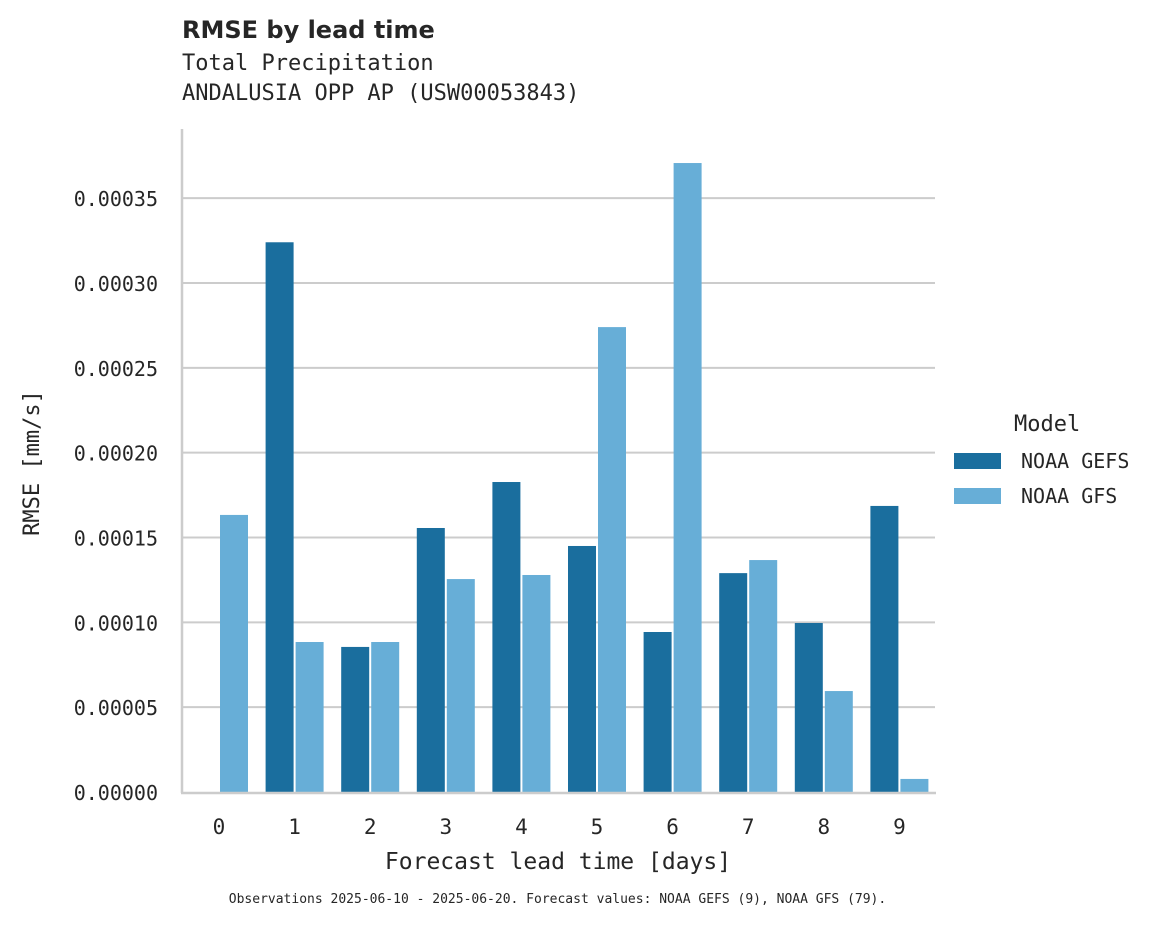  Describe the element at coordinates (1047, 424) in the screenshot. I see `legend-title: Model` at that location.